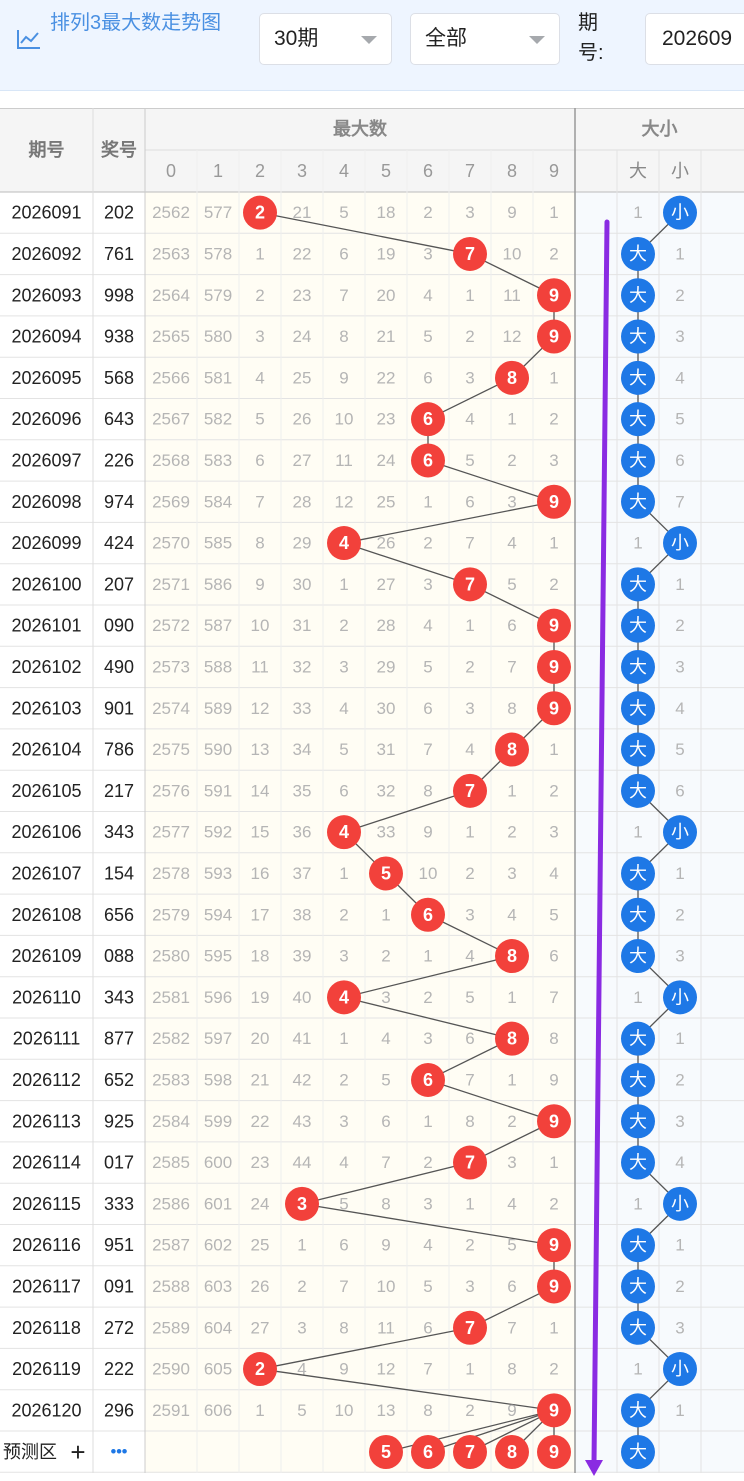 This screenshot has width=744, height=1481. Describe the element at coordinates (511, 1410) in the screenshot. I see `miss-value: 9` at that location.